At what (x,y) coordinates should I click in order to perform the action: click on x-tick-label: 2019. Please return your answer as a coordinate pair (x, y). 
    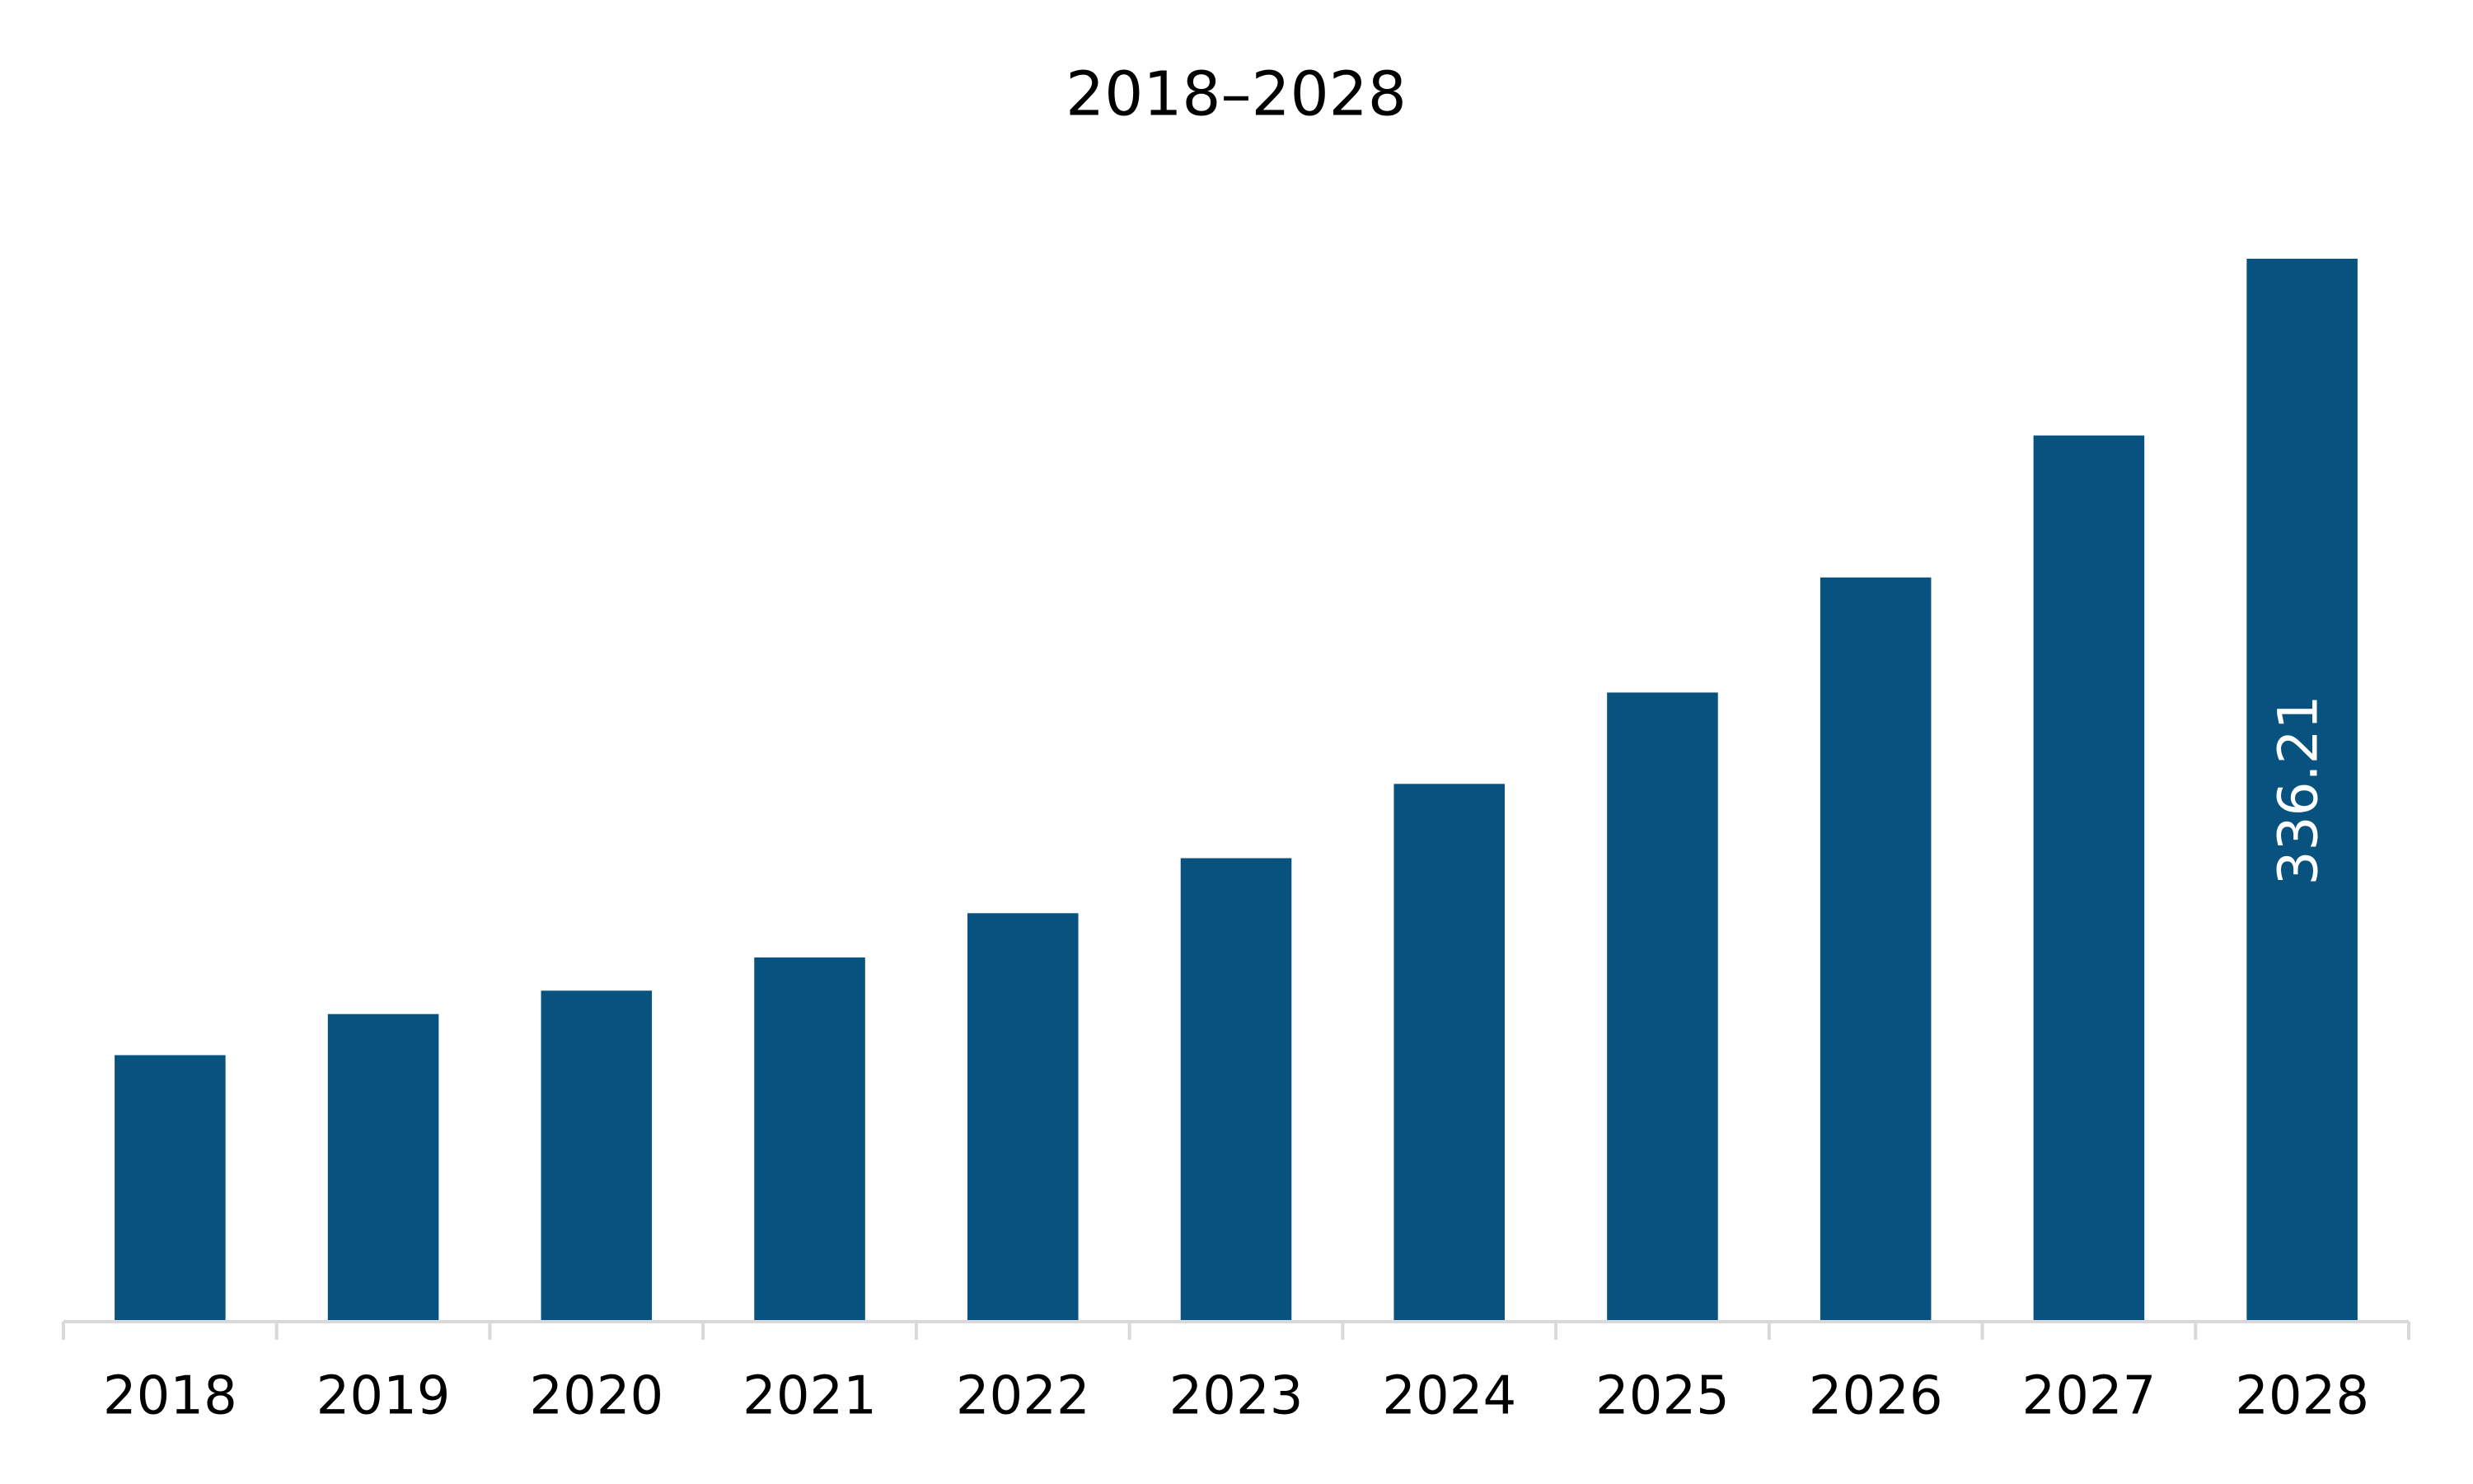
    Looking at the image, I should click on (383, 1396).